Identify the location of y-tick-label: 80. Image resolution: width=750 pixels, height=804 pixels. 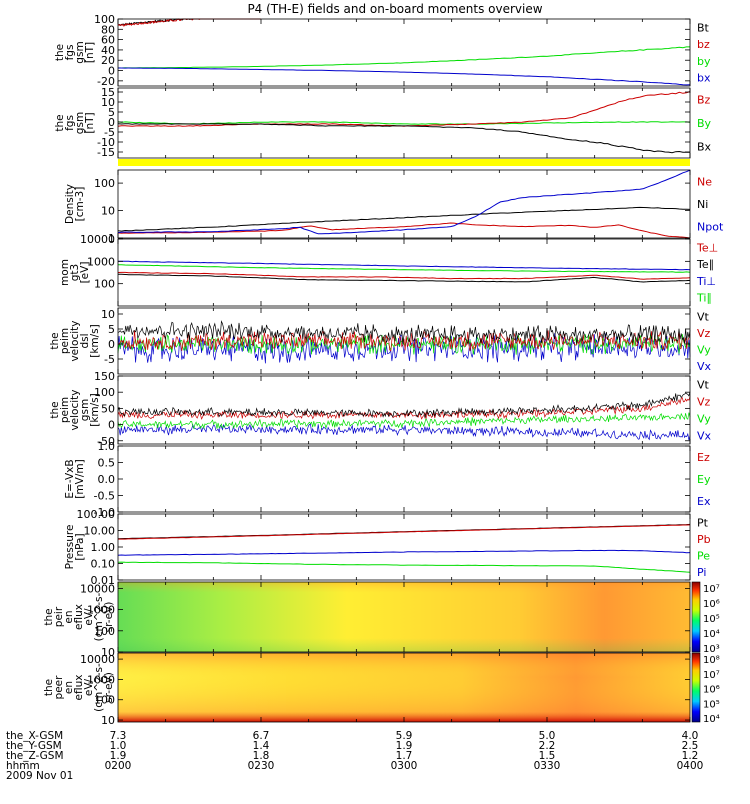
(108, 29).